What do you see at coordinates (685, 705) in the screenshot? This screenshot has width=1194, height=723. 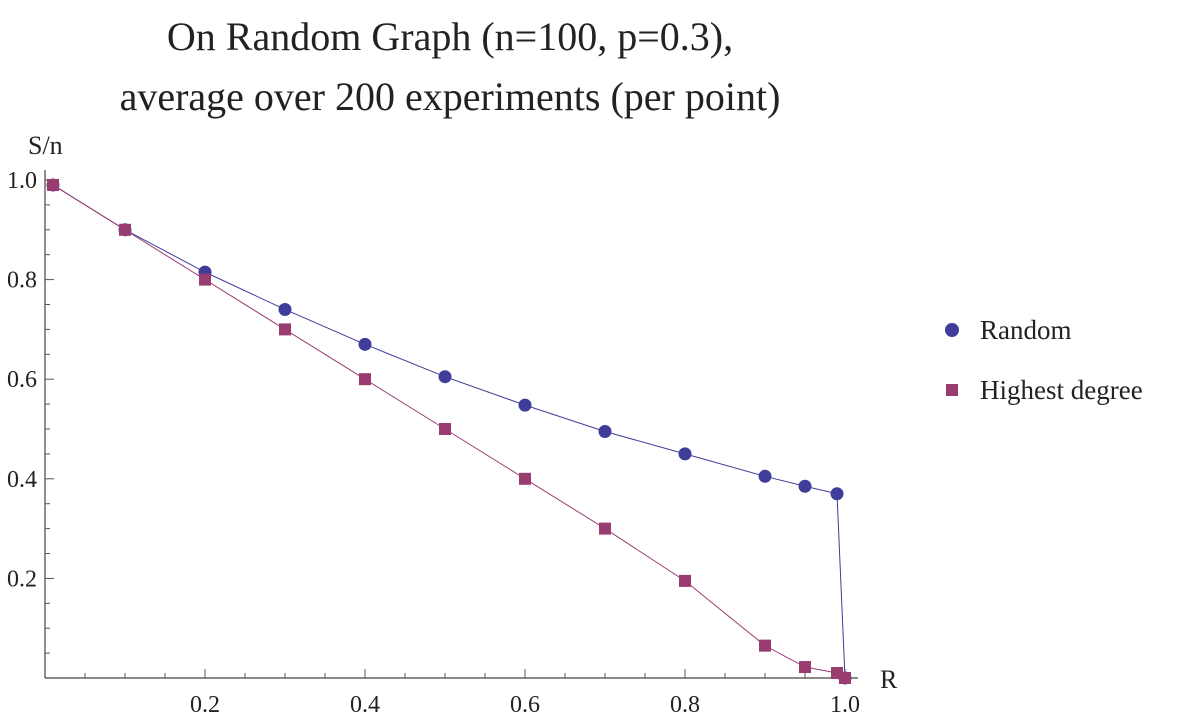 I see `x-tick-label: 0.8` at bounding box center [685, 705].